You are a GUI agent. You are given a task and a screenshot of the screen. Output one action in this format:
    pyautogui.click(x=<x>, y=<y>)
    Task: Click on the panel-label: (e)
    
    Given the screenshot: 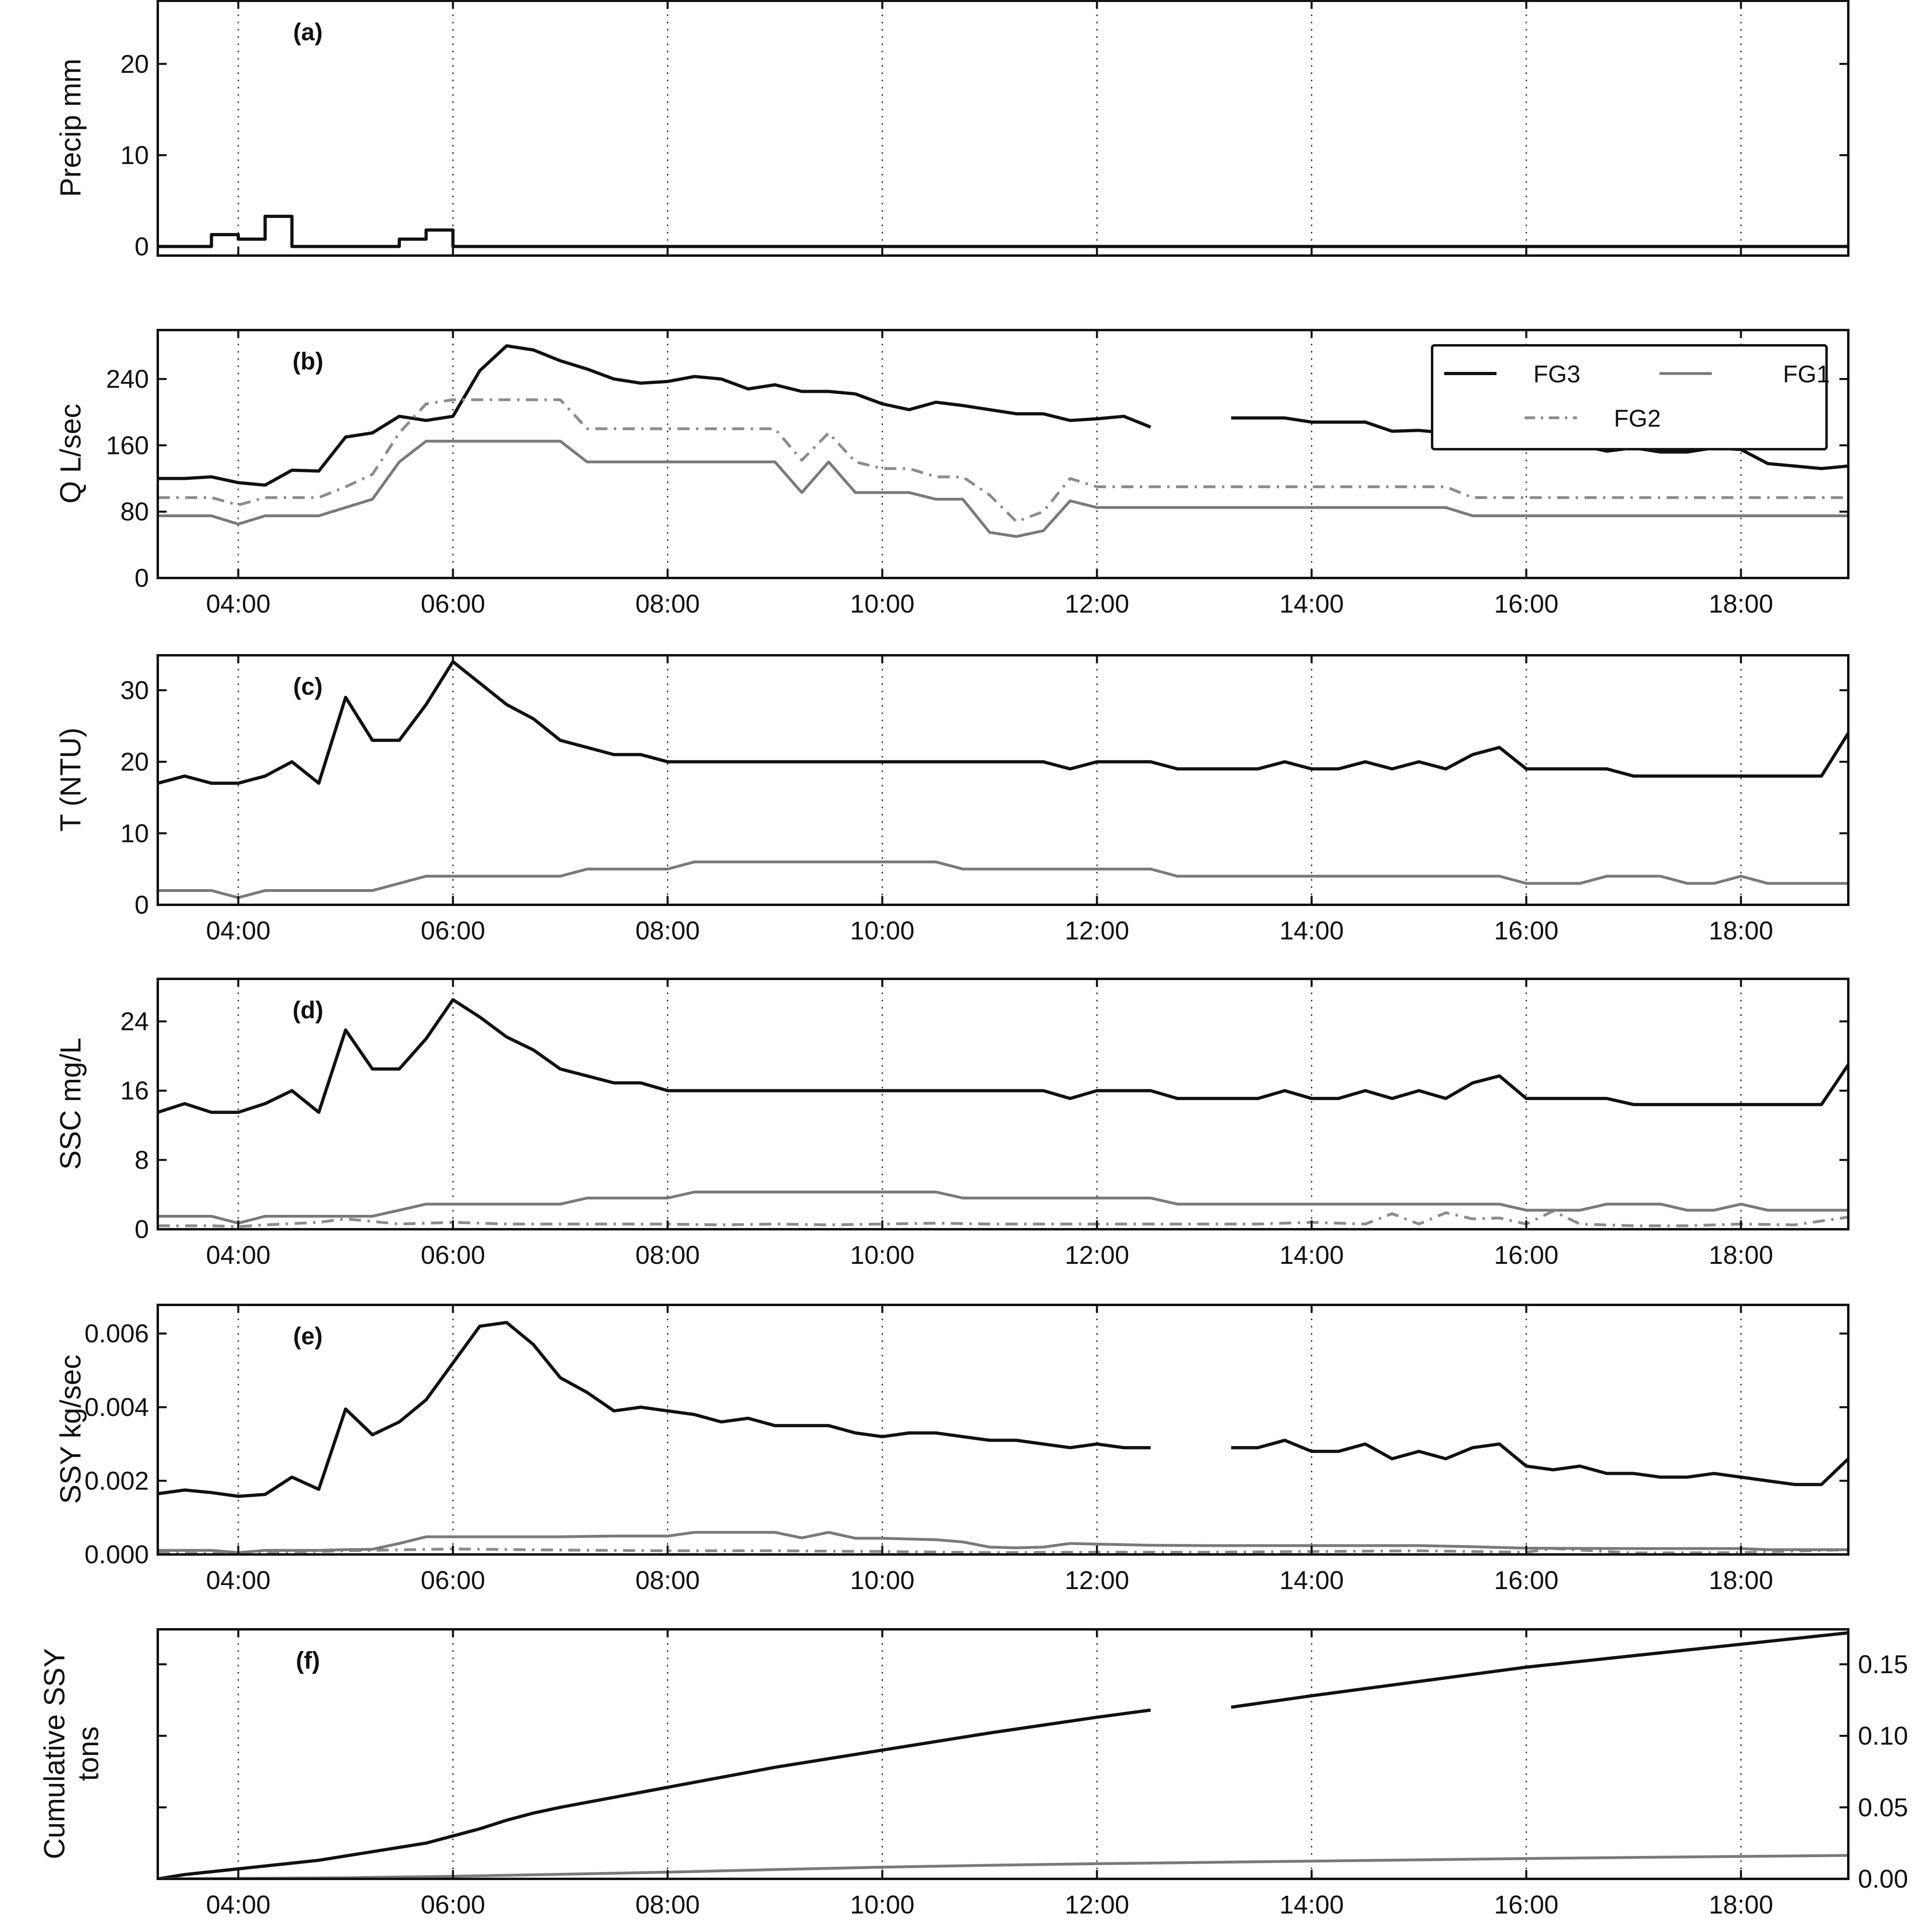 What is the action you would take?
    pyautogui.click(x=307, y=1336)
    